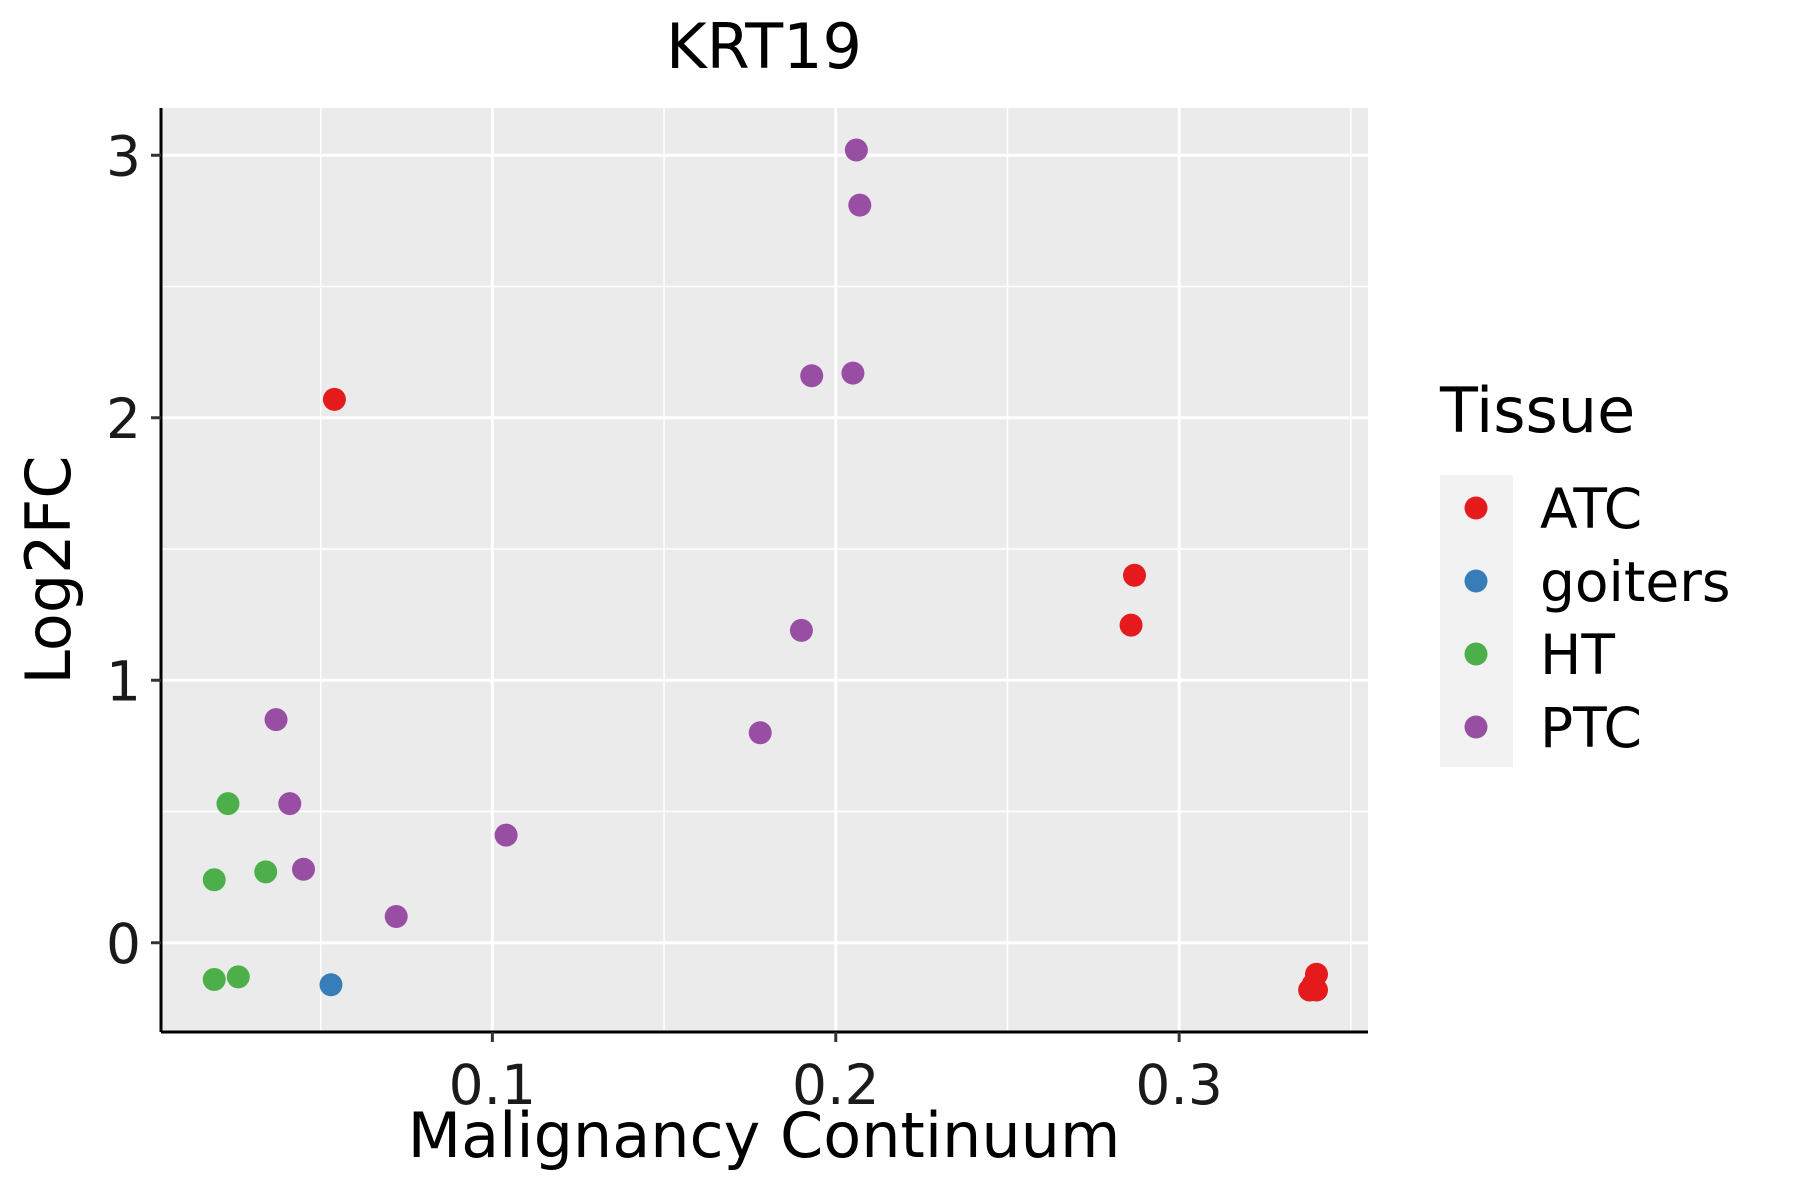 The image size is (1800, 1200). I want to click on legend-label-ht: HT, so click(1577, 655).